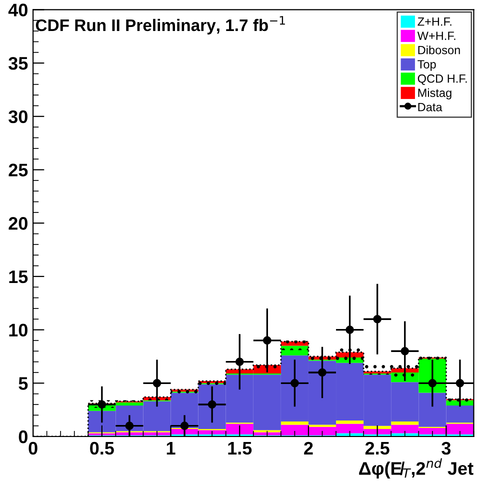 This screenshot has width=479, height=485. I want to click on chart-title: CDF Run II Preliminary, 1.7 fb$^{−1}$, so click(160, 25).